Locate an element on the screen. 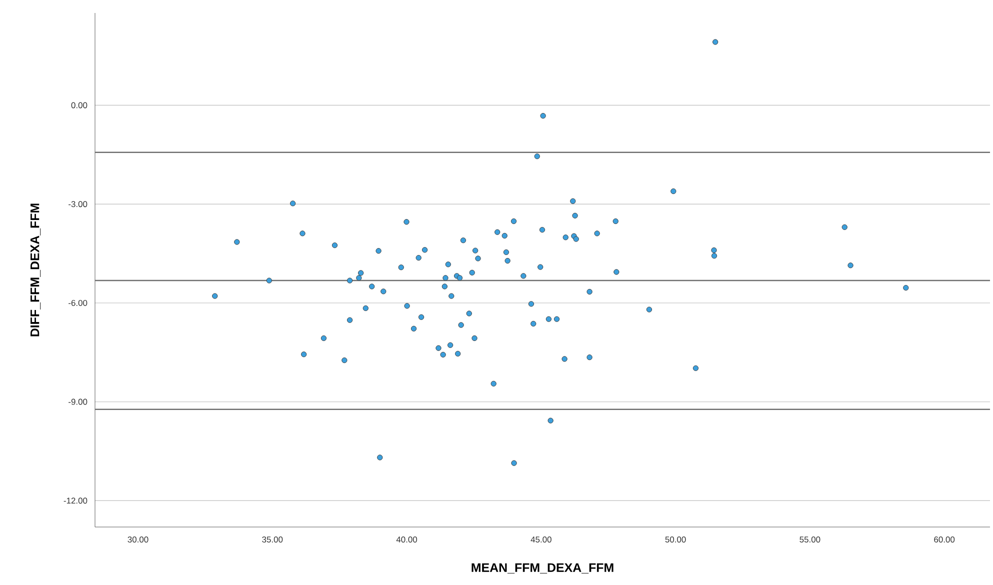 The image size is (993, 585). x-tick-label: 55.00 is located at coordinates (810, 539).